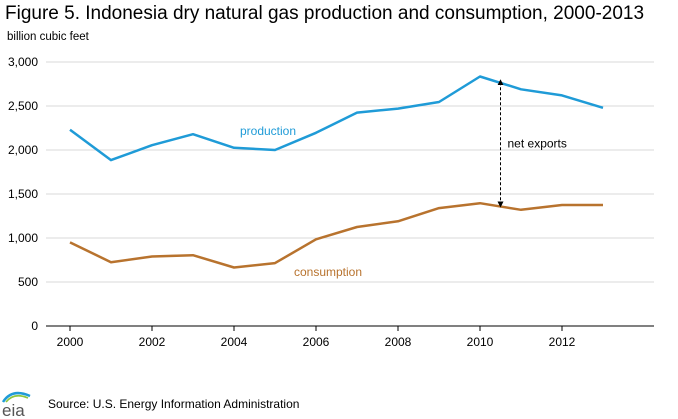  I want to click on y-tick-label-1000: 1,000, so click(23, 238).